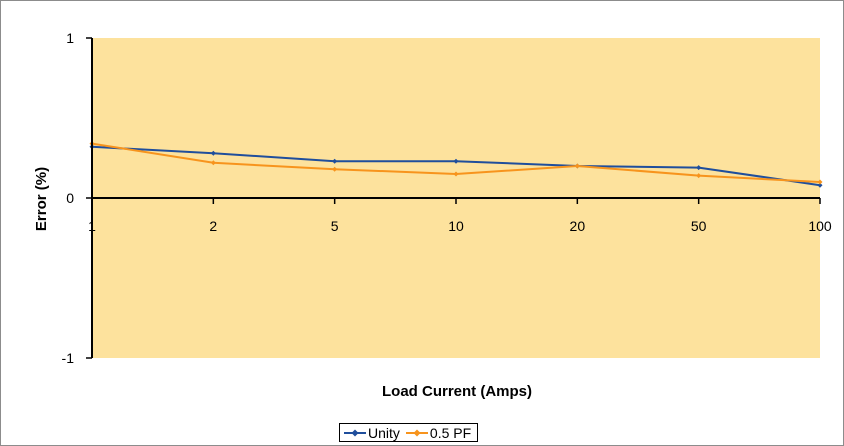 Image resolution: width=844 pixels, height=446 pixels. What do you see at coordinates (699, 226) in the screenshot?
I see `x-tick-label: 50` at bounding box center [699, 226].